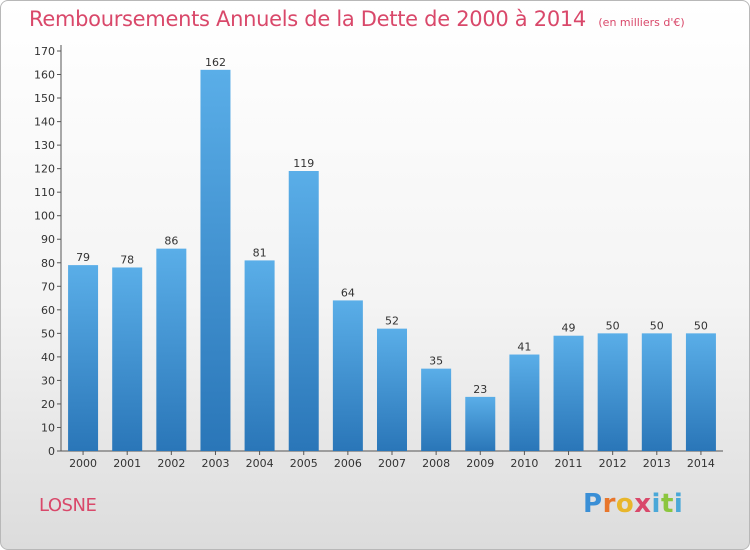 Image resolution: width=750 pixels, height=550 pixels. What do you see at coordinates (657, 463) in the screenshot?
I see `x-tick-label: 2013` at bounding box center [657, 463].